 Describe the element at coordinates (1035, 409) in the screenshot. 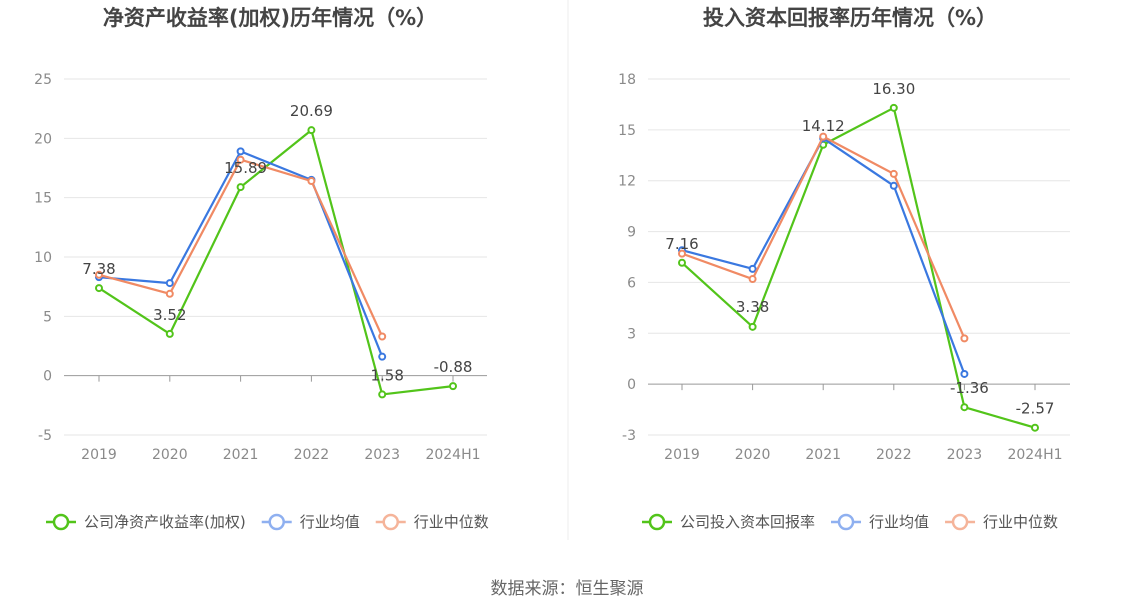

I see `data-label: -2.57` at that location.